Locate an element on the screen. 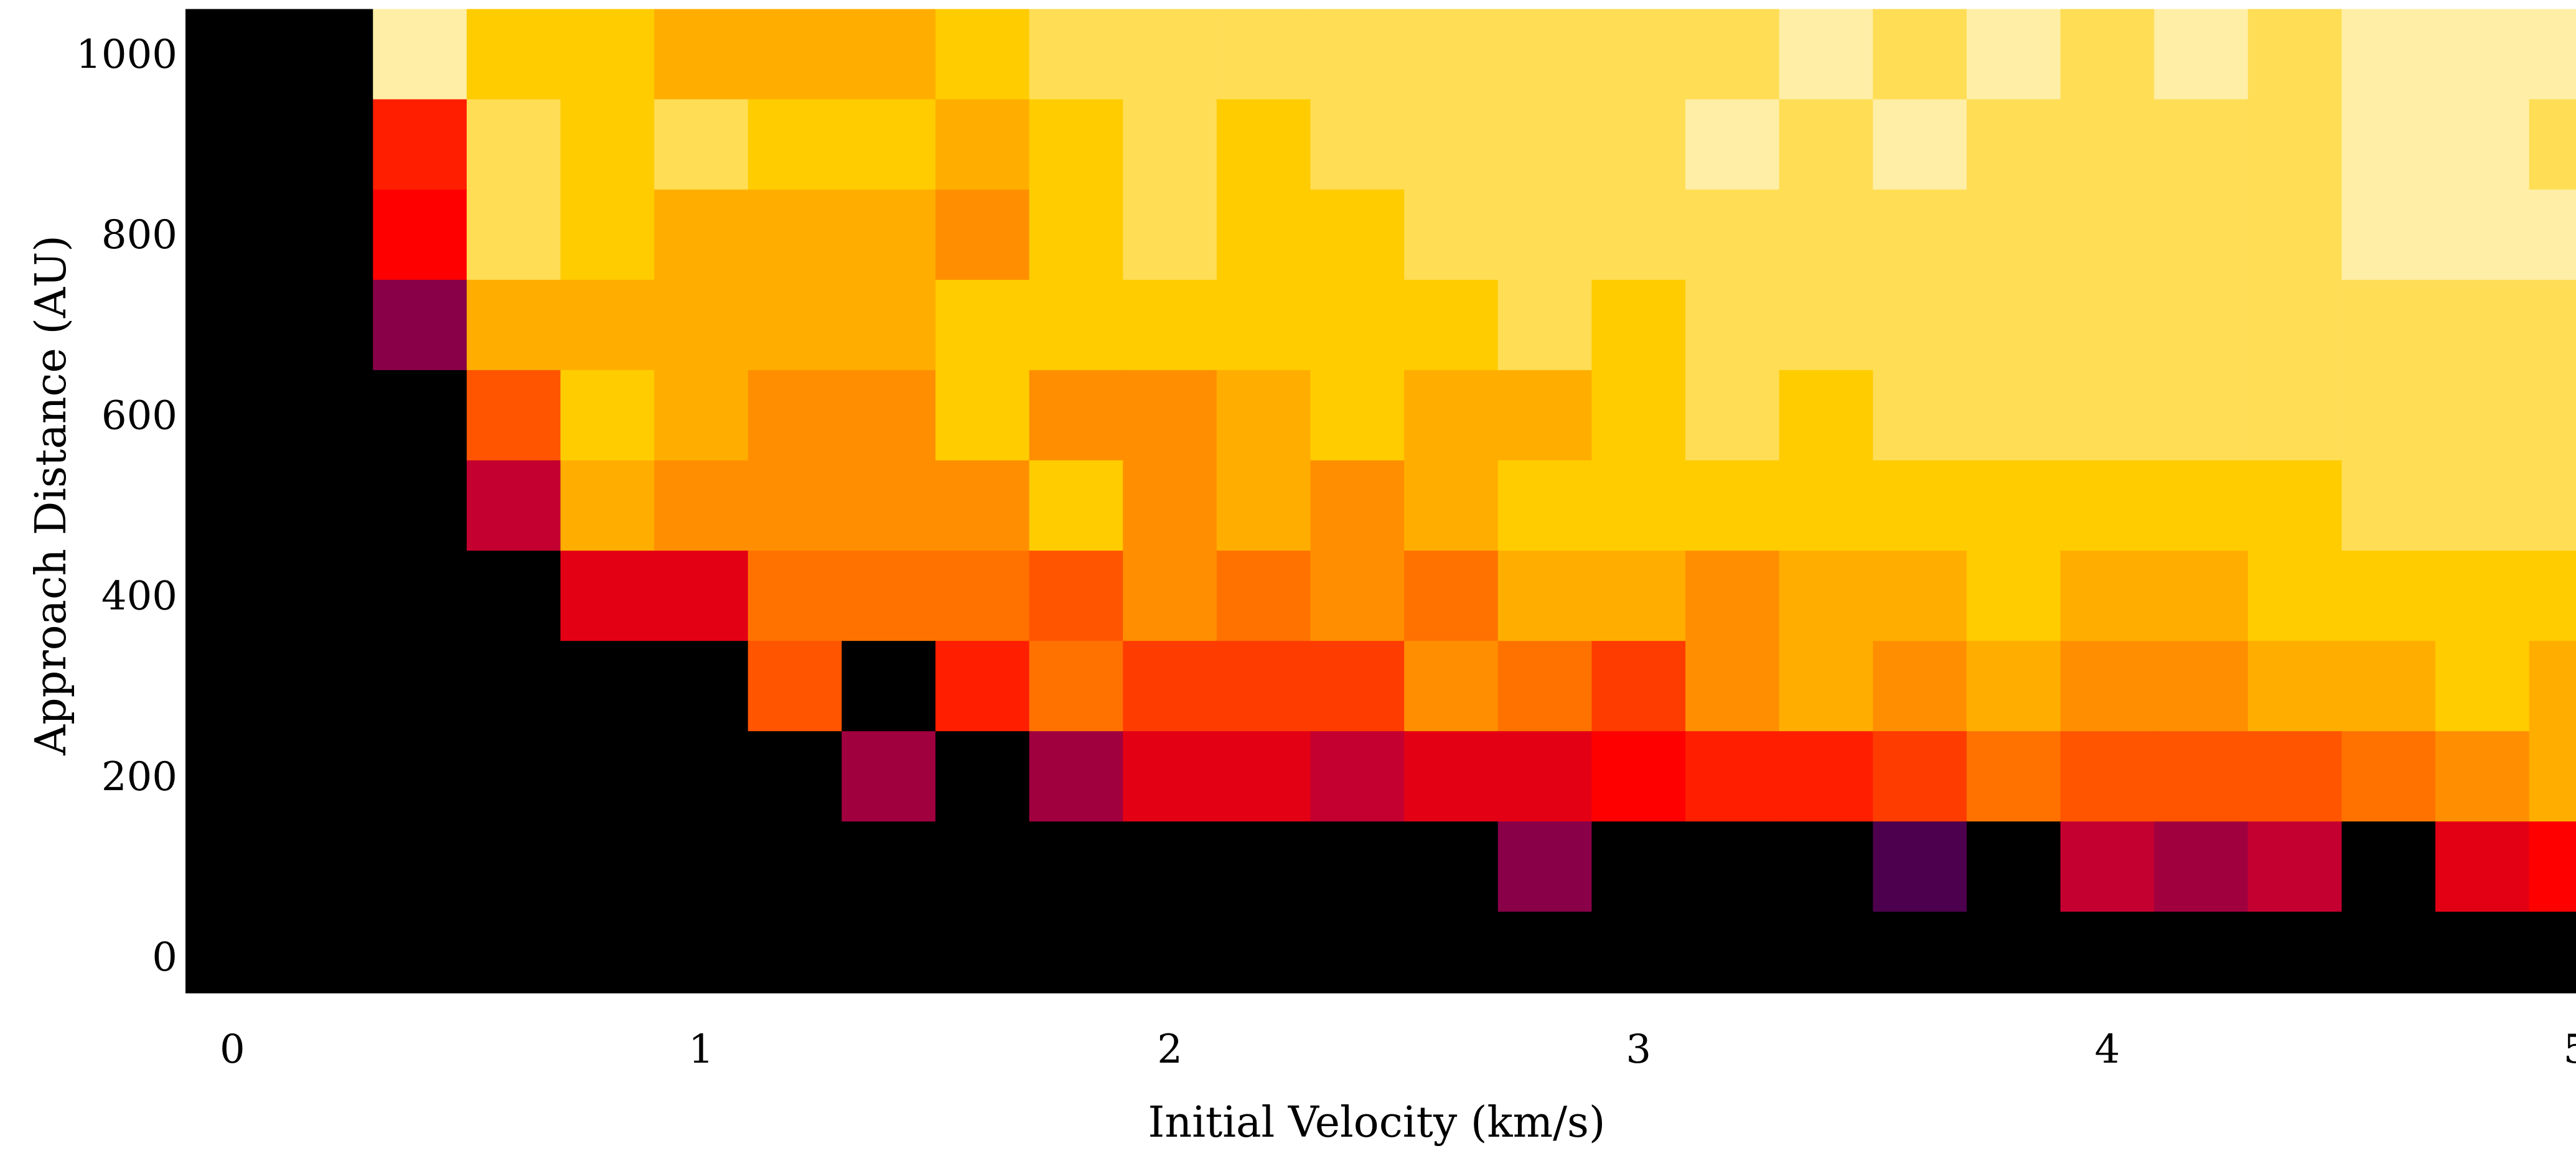 This screenshot has height=1151, width=2576. y-tick-label: 0 is located at coordinates (164, 957).